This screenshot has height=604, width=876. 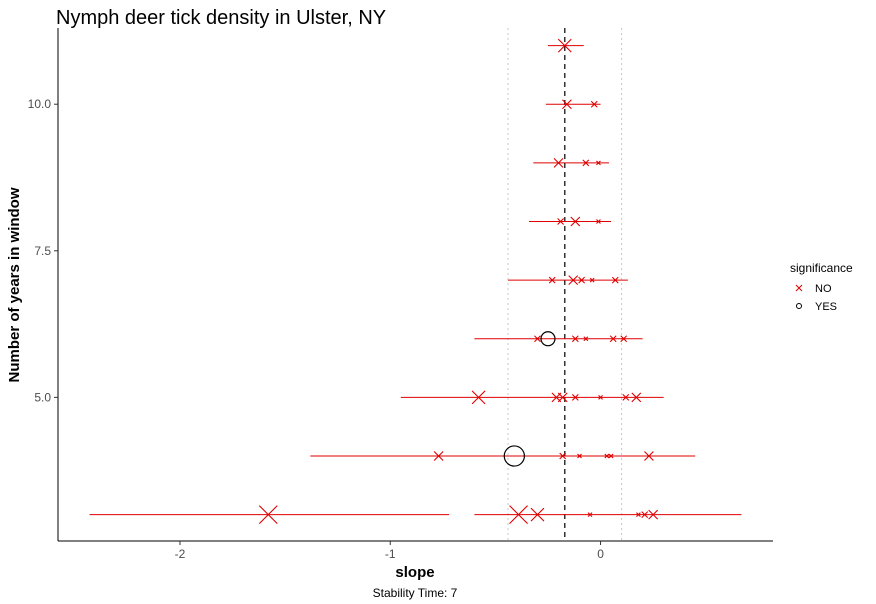 What do you see at coordinates (799, 306) in the screenshot?
I see `legend-key-yes` at bounding box center [799, 306].